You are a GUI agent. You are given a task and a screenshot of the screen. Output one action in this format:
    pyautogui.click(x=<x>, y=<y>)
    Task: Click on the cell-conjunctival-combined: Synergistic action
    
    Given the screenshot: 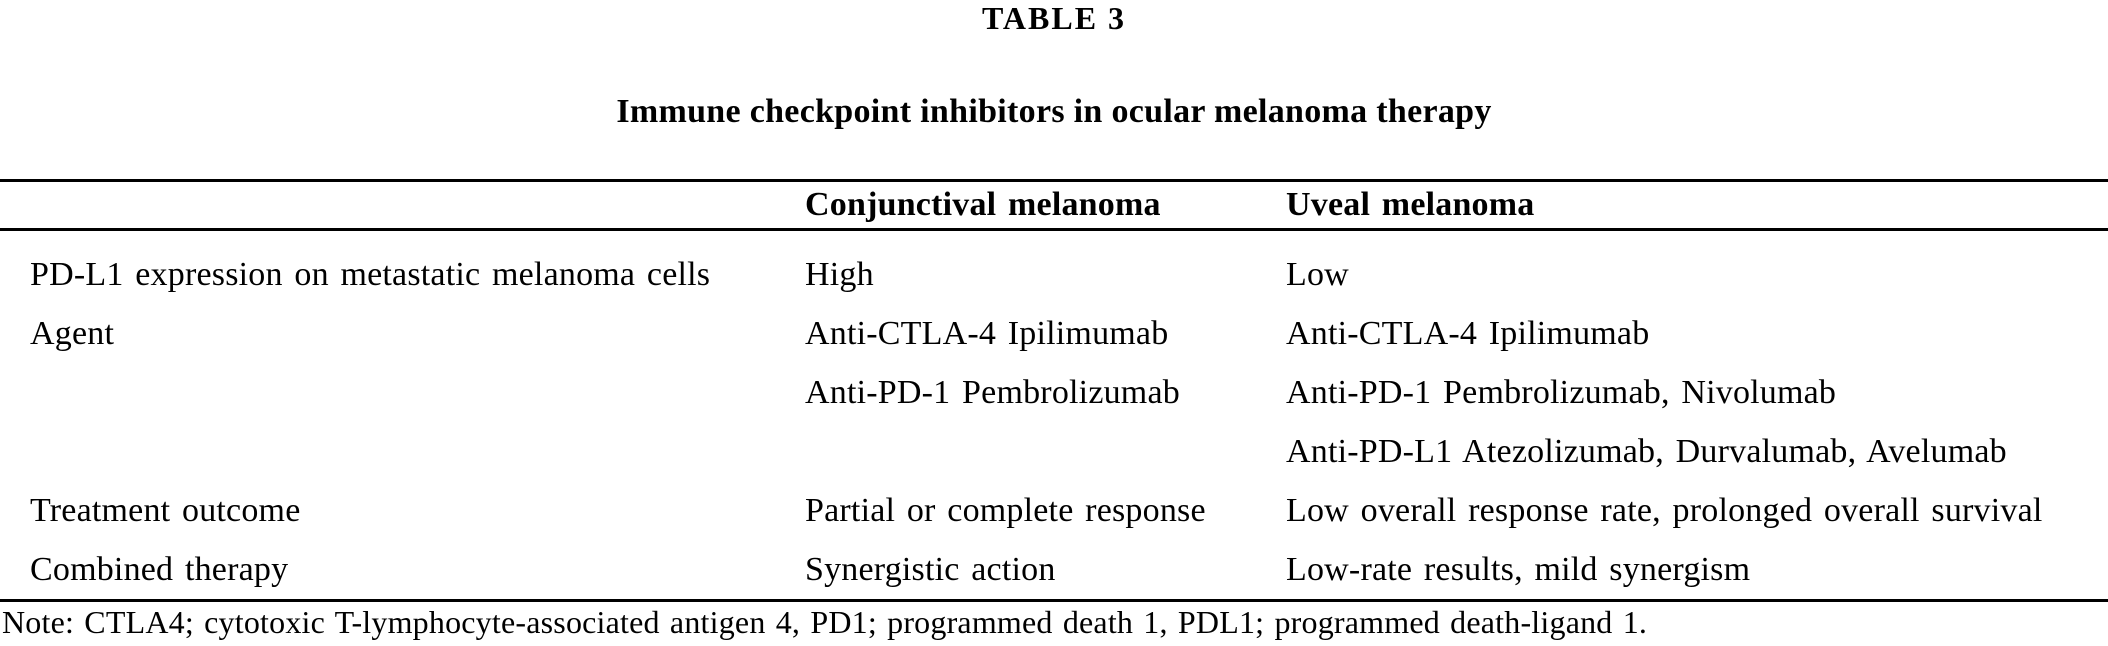 What is the action you would take?
    pyautogui.click(x=930, y=569)
    